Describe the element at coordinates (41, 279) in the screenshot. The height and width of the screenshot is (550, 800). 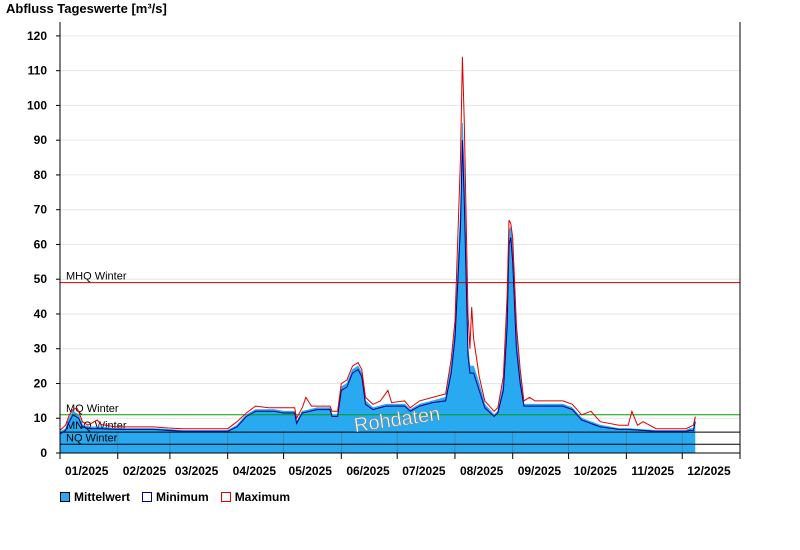
I see `y-tick-label: 50` at that location.